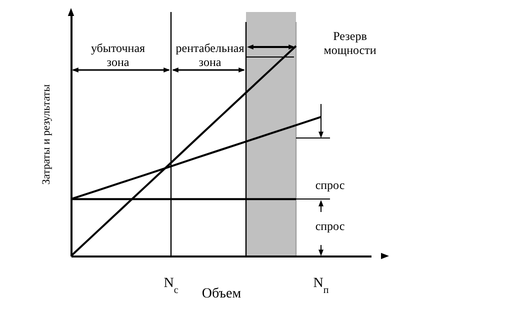 The width and height of the screenshot is (531, 329). I want to click on annotation: рентабельная зона, so click(210, 55).